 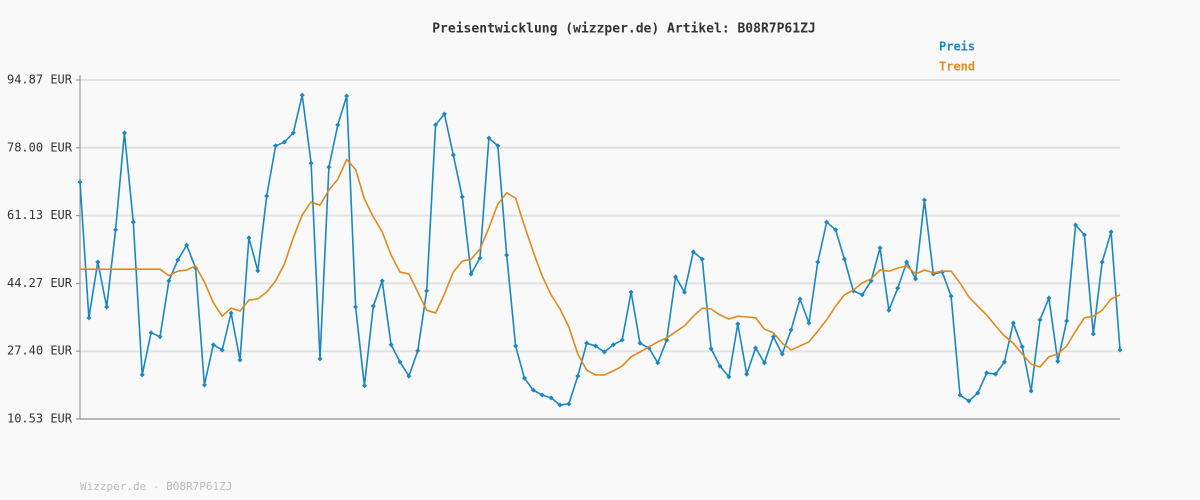 I want to click on y-tick-label: 27.40 EUR, so click(x=40, y=351).